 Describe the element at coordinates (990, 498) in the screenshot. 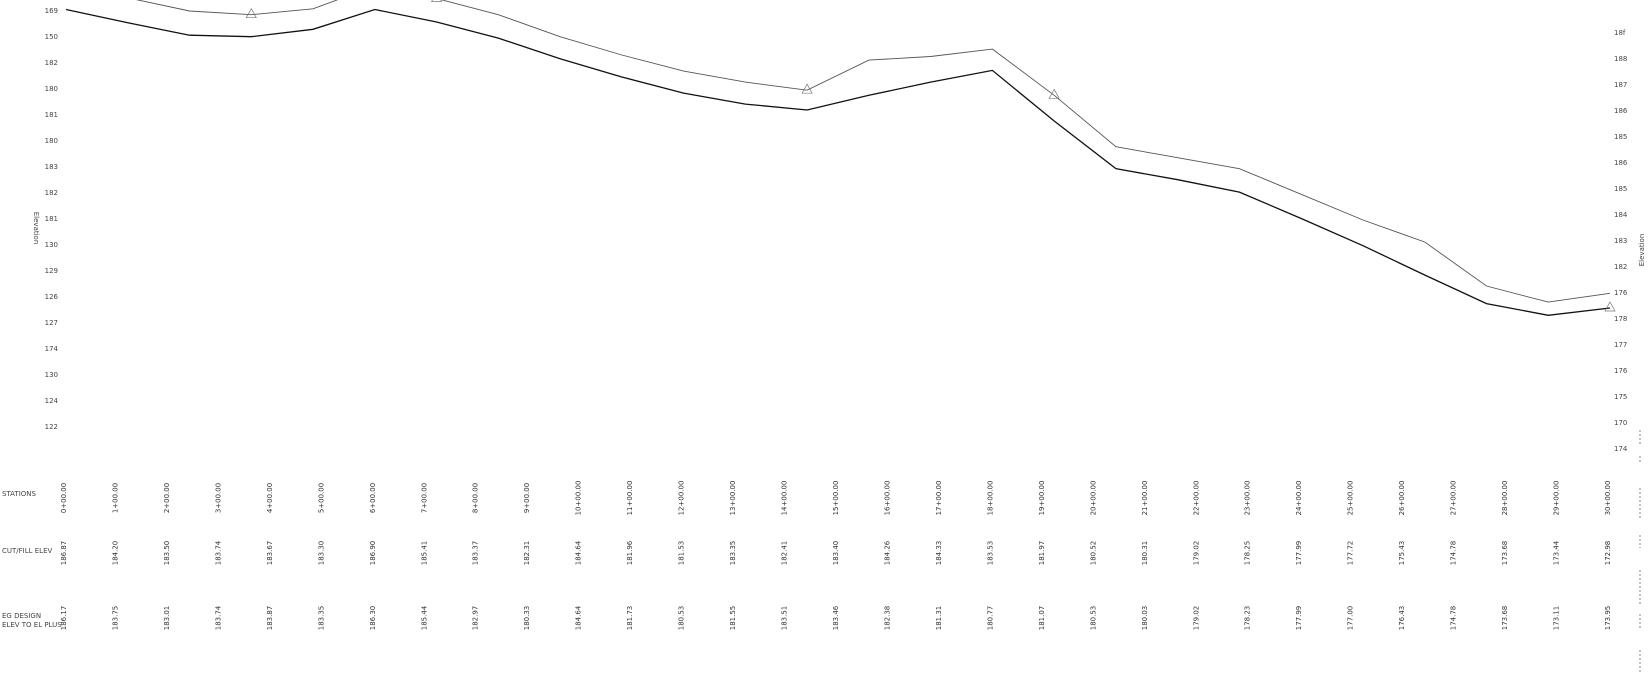

I see `station-cell: 18+00.00` at that location.